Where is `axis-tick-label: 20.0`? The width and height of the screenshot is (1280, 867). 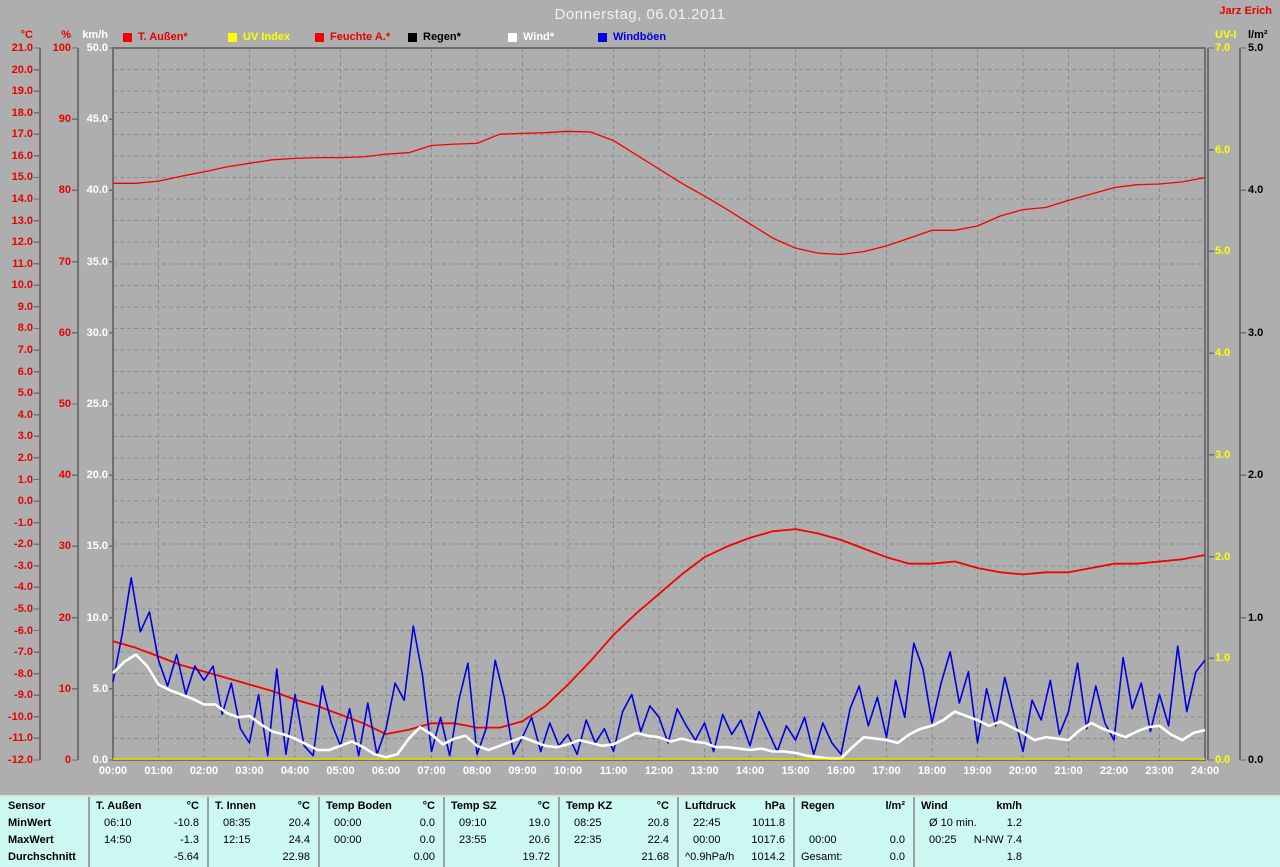
axis-tick-label: 20.0 is located at coordinates (97, 475).